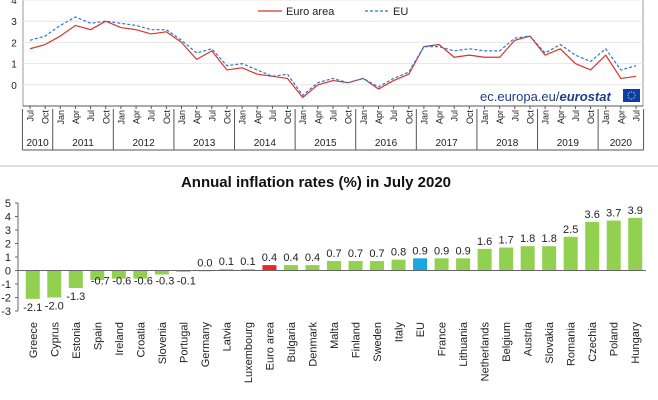 The image size is (658, 400). What do you see at coordinates (8, 204) in the screenshot?
I see `bar-chart-y-tick: 5` at bounding box center [8, 204].